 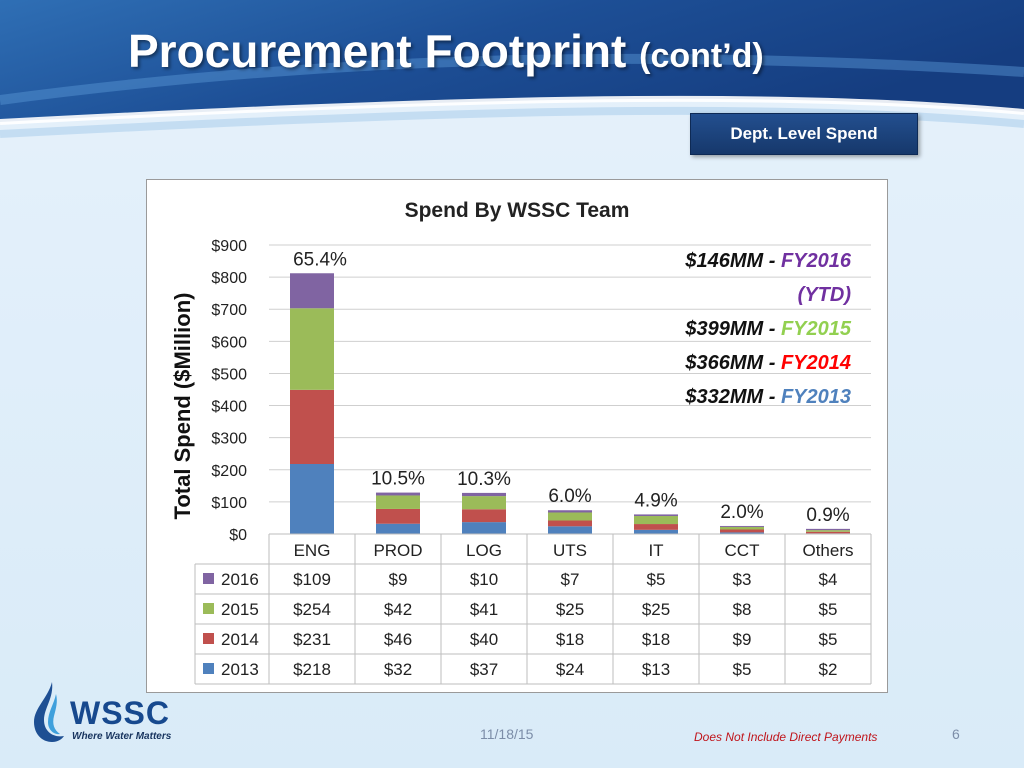 What do you see at coordinates (312, 579) in the screenshot?
I see `table-cell: $109` at bounding box center [312, 579].